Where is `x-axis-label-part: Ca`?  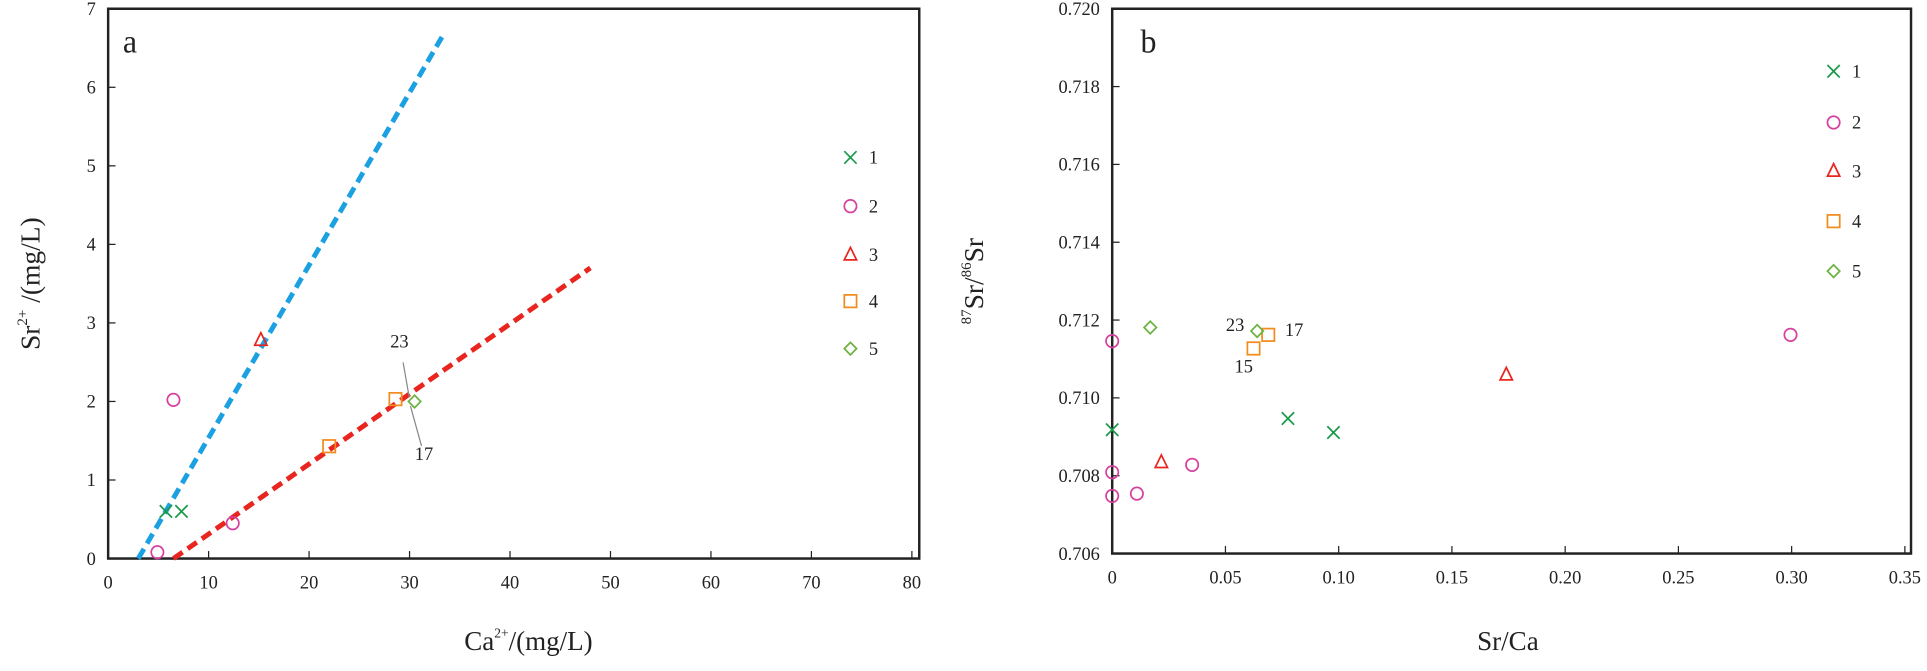 x-axis-label-part: Ca is located at coordinates (479, 641).